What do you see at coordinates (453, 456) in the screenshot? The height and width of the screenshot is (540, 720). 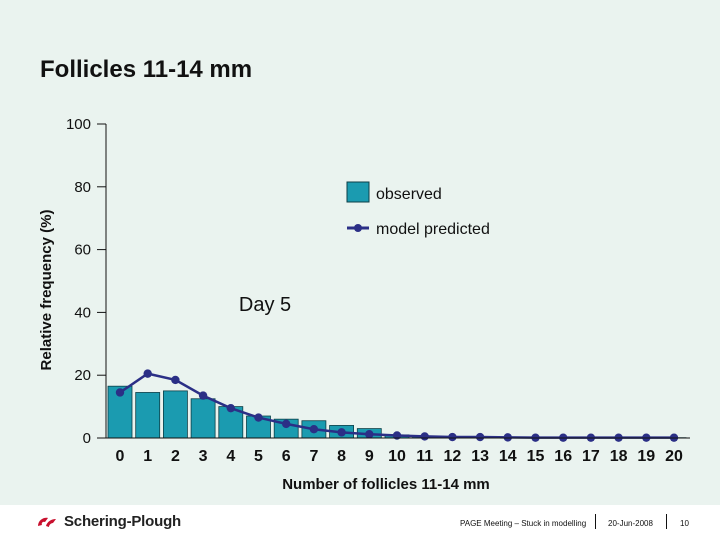 I see `x-tick-label: 12` at bounding box center [453, 456].